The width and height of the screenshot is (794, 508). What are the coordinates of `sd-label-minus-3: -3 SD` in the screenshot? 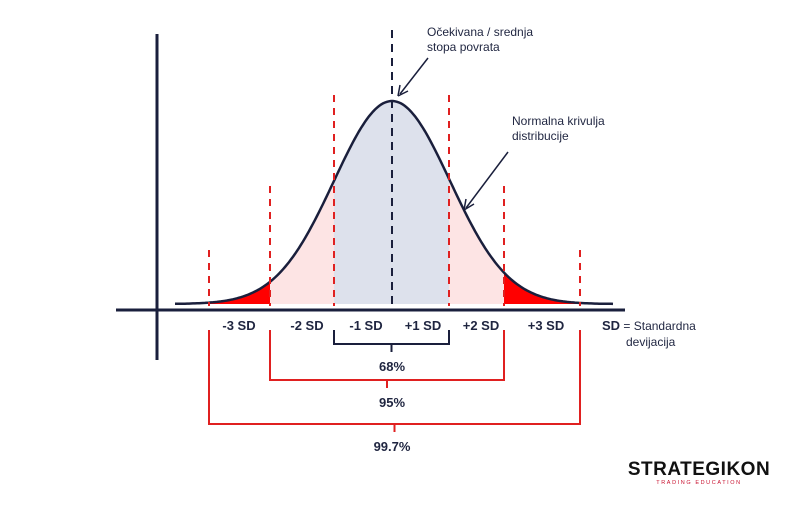 It's located at (239, 325).